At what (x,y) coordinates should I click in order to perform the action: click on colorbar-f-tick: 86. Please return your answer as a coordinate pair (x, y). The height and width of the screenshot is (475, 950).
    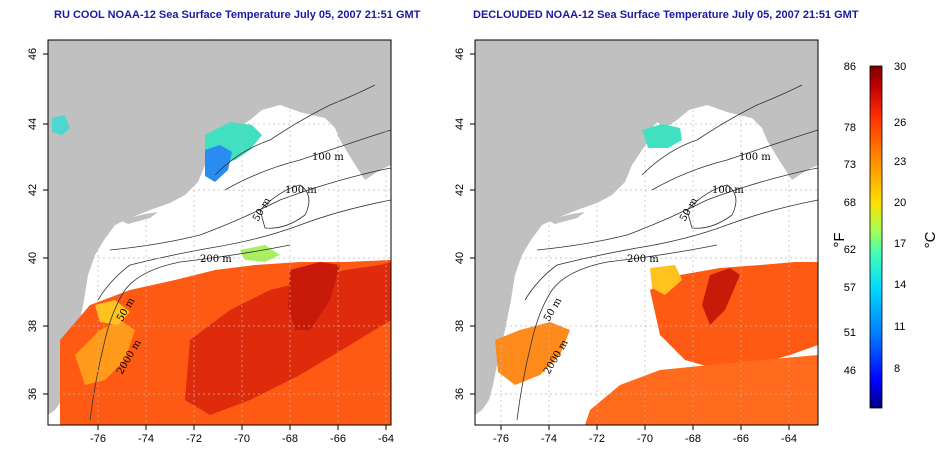
    Looking at the image, I should click on (850, 67).